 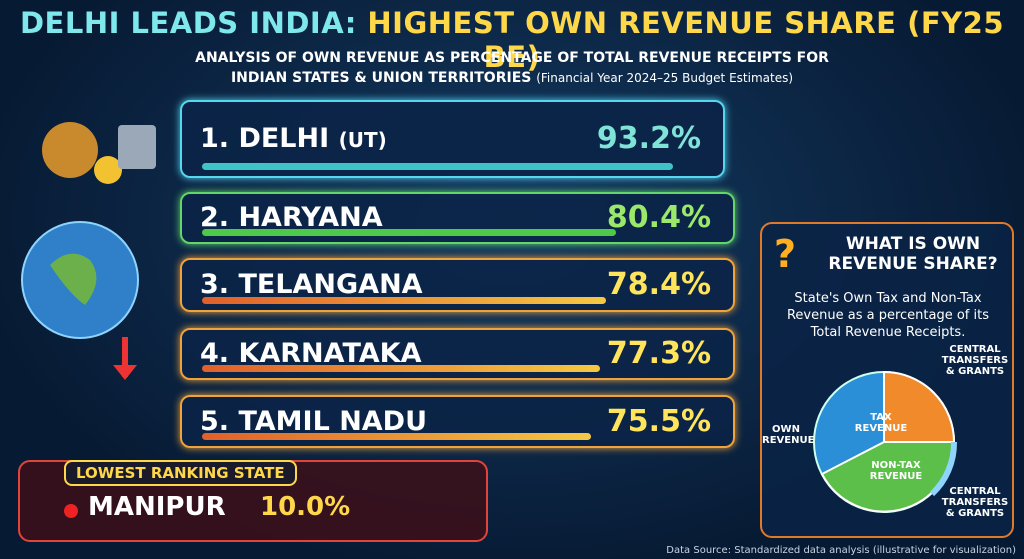 I want to click on pie-diagram, so click(x=885, y=441).